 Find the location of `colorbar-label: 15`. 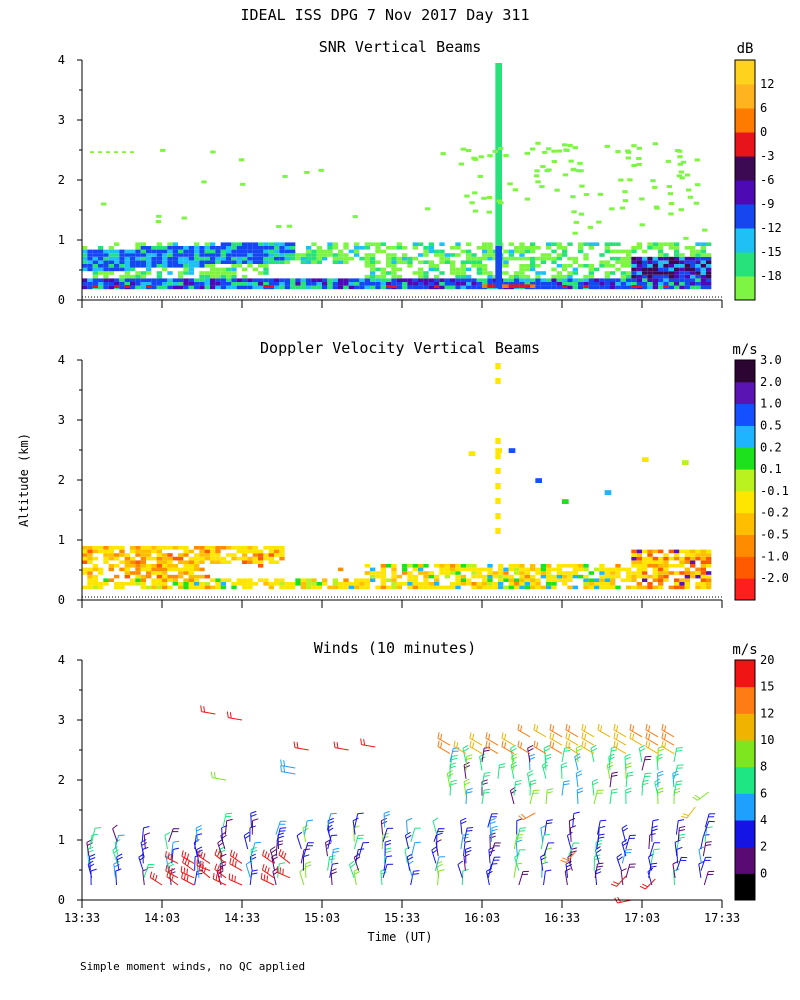

colorbar-label: 15 is located at coordinates (767, 687).